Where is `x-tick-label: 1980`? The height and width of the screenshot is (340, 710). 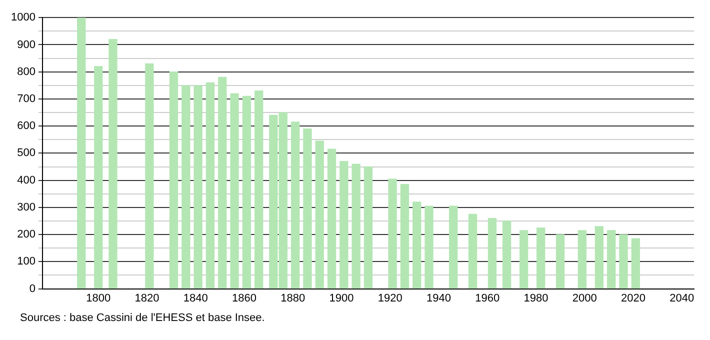 x-tick-label: 1980 is located at coordinates (536, 298).